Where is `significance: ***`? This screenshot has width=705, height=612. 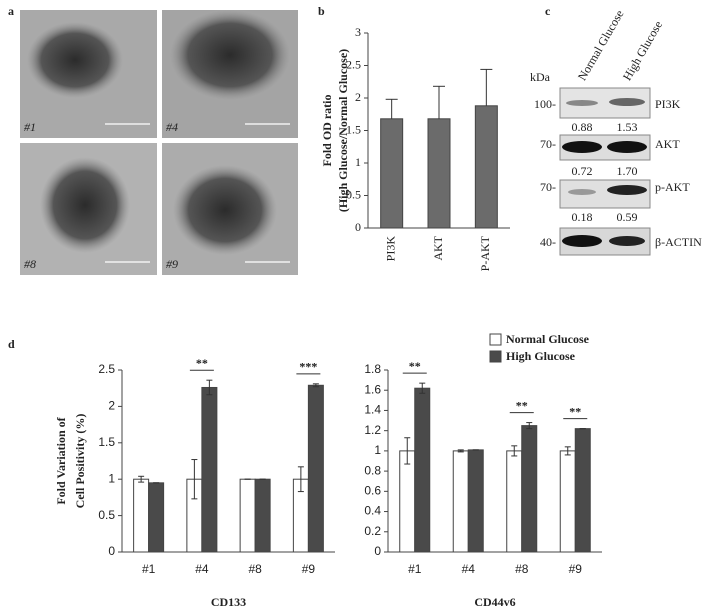 significance: *** is located at coordinates (308, 367).